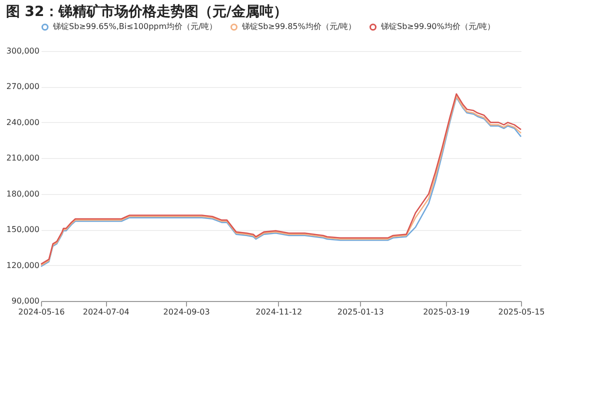 This screenshot has width=612, height=415. I want to click on chart-title: 图 32：锑精矿市场价格走势图（元/金属吨）, so click(147, 11).